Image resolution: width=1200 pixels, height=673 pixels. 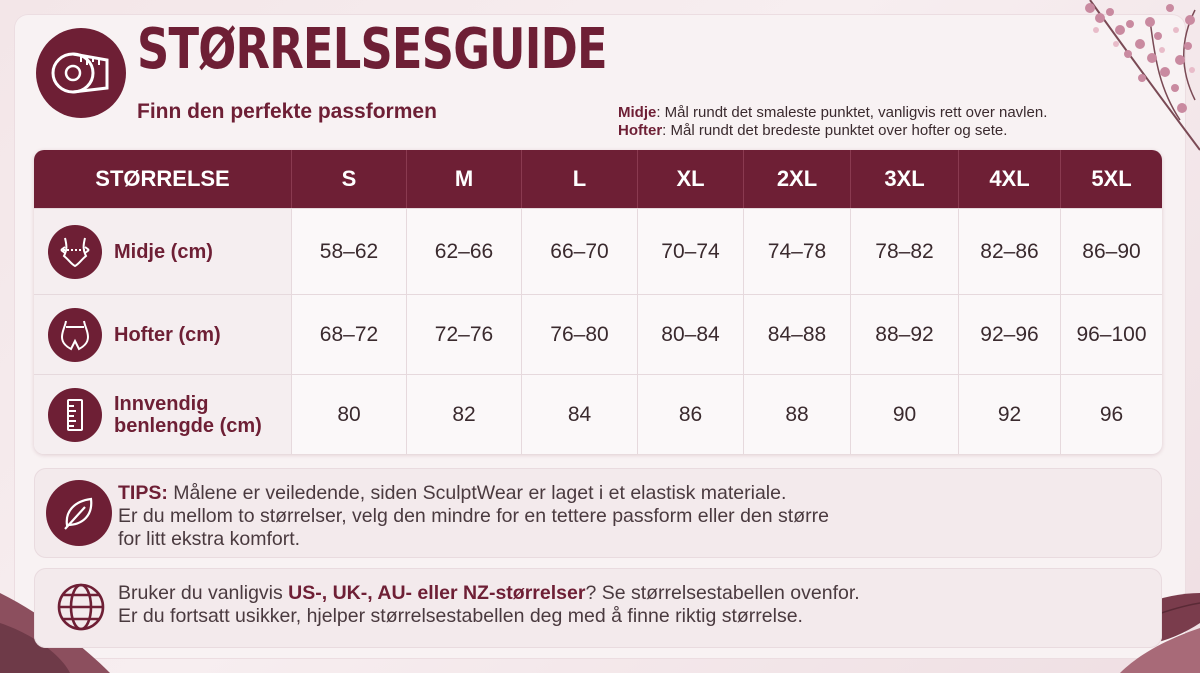 I want to click on table-header: STØRRELSE S M L XL 2XL 3XL 4XL 5XL, so click(x=598, y=179).